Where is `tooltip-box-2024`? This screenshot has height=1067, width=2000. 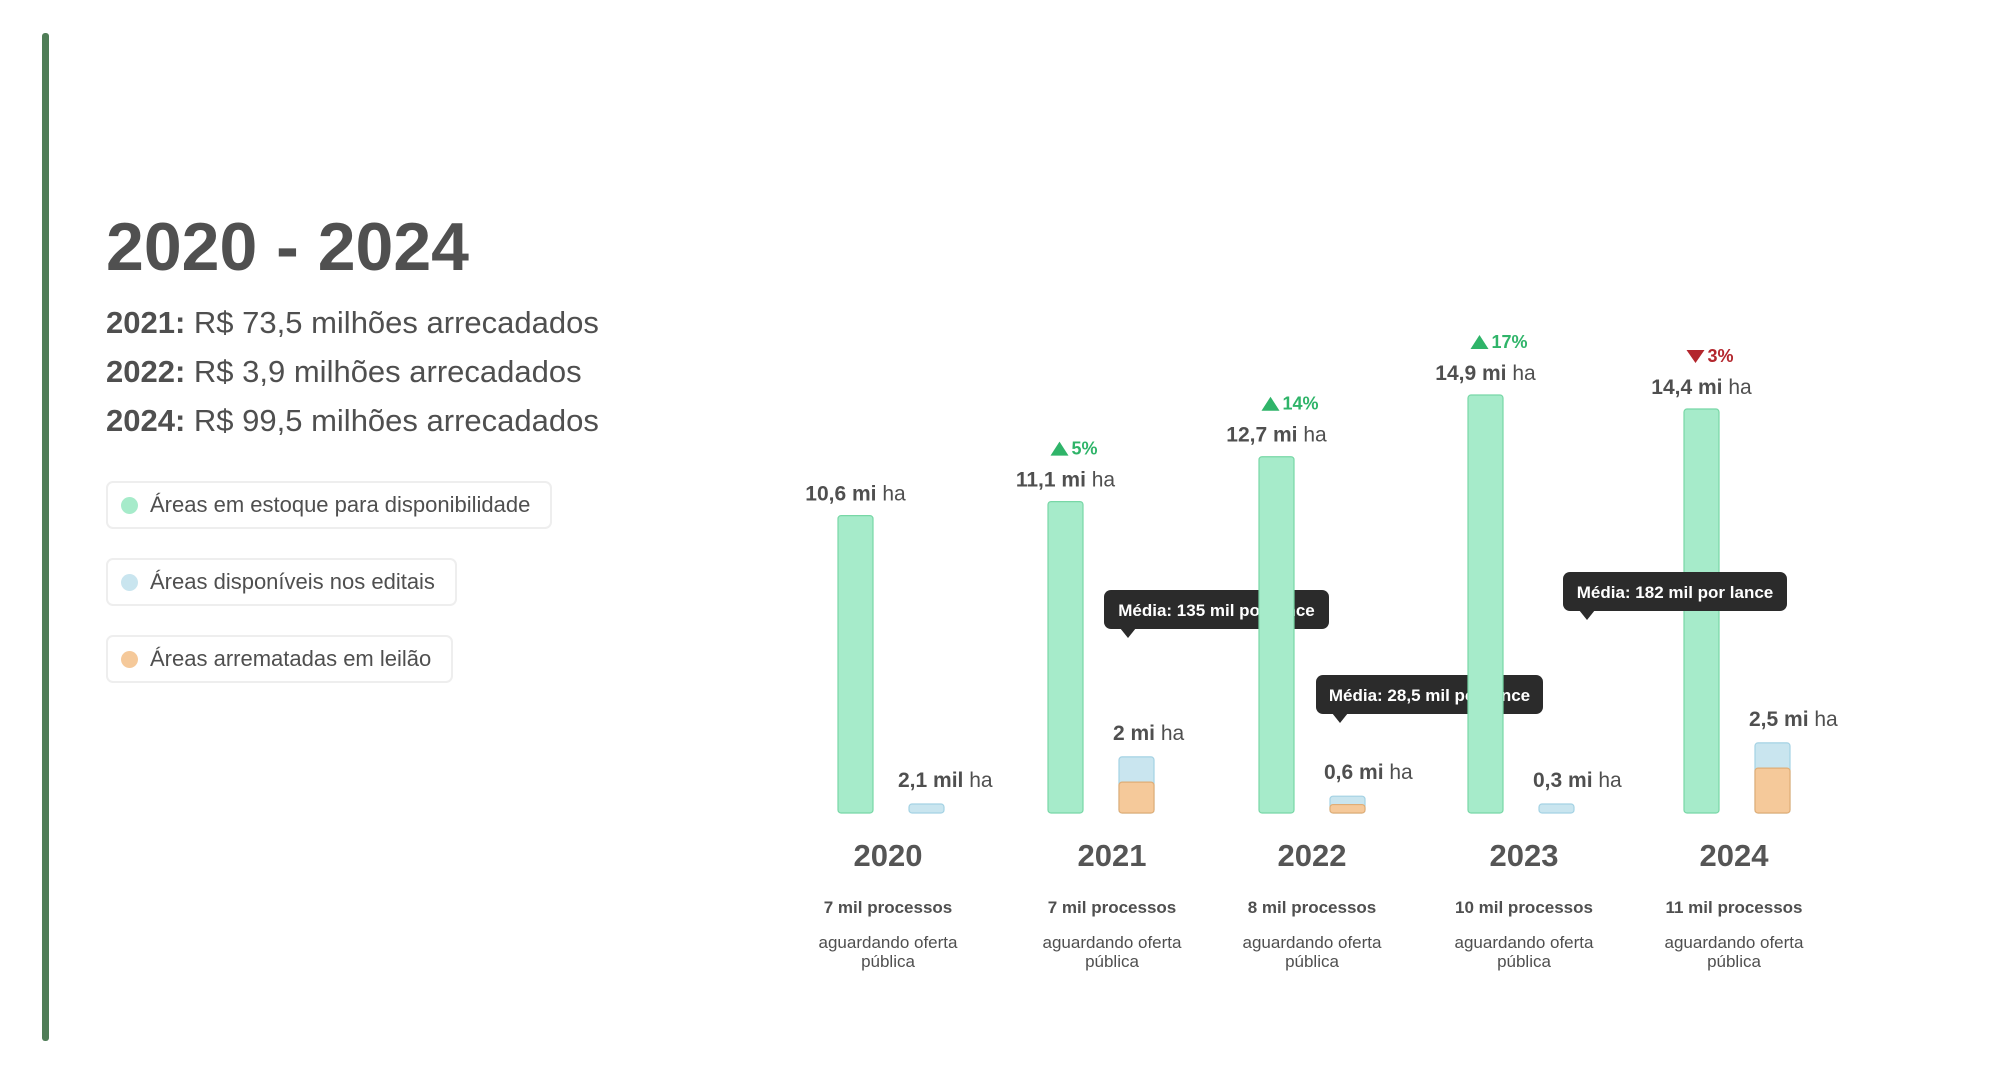
tooltip-box-2024 is located at coordinates (1675, 591).